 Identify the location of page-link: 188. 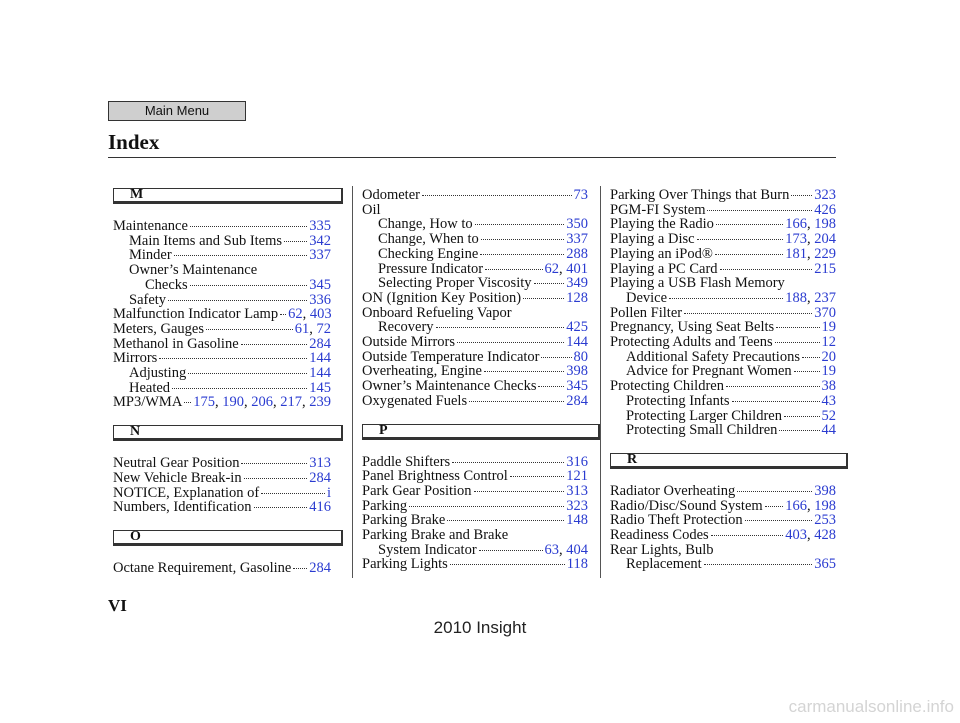
(796, 297).